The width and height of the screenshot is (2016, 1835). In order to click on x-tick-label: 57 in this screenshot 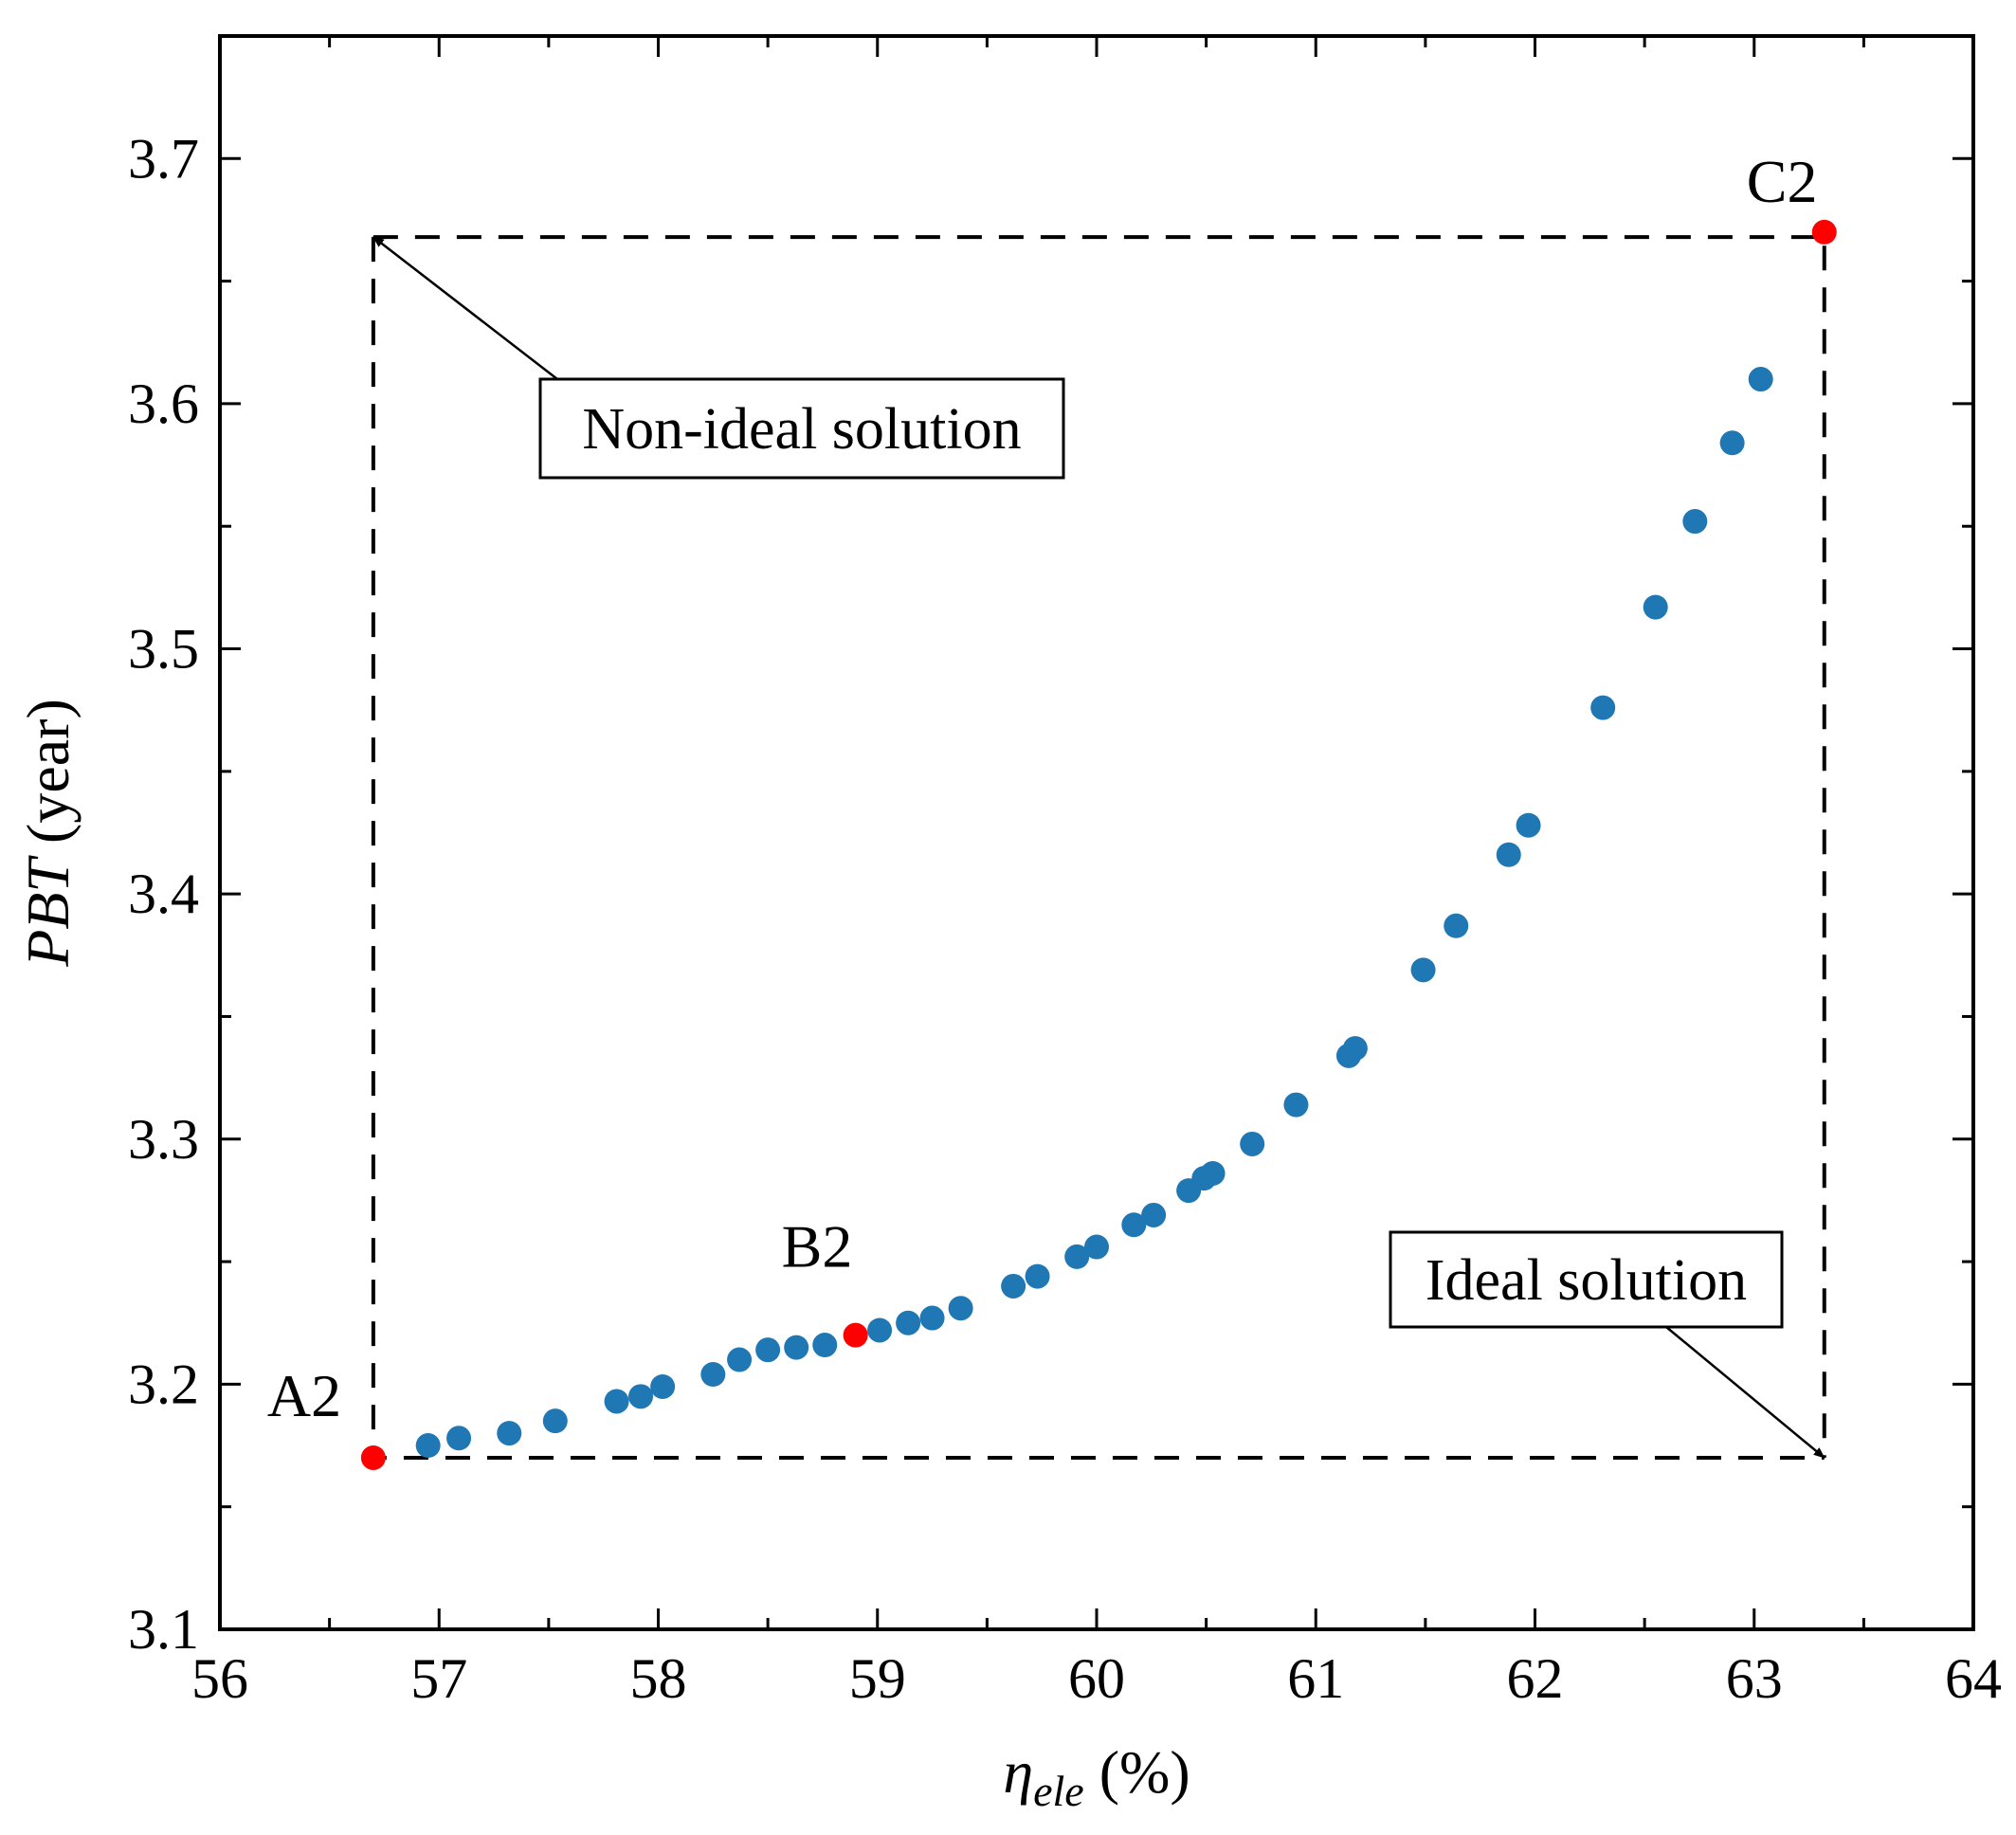, I will do `click(438, 1679)`.